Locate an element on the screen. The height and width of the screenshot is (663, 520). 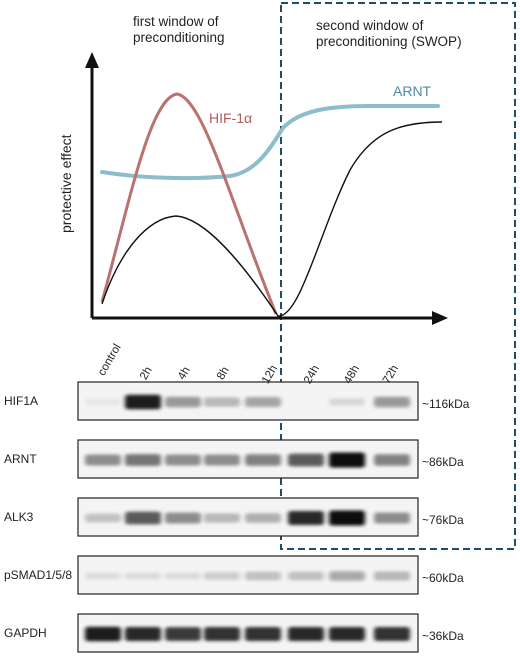
first-window-line2: preconditioning is located at coordinates (179, 37).